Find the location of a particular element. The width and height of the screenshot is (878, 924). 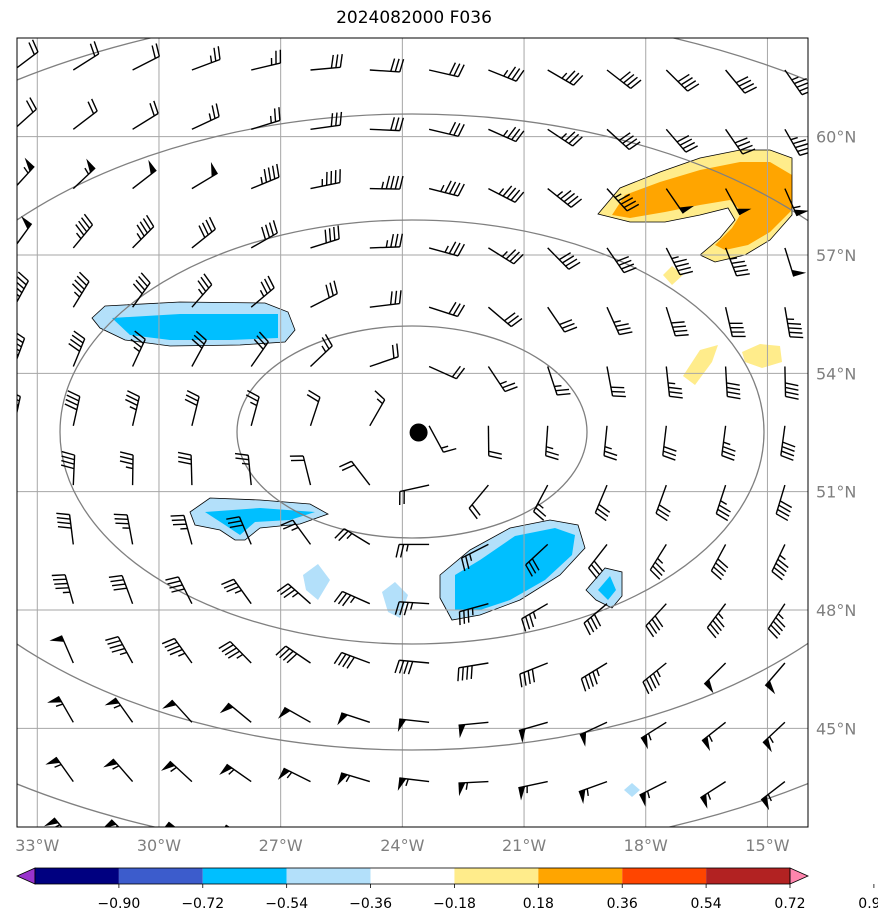

longitude-tick-label: 30°W is located at coordinates (159, 845).